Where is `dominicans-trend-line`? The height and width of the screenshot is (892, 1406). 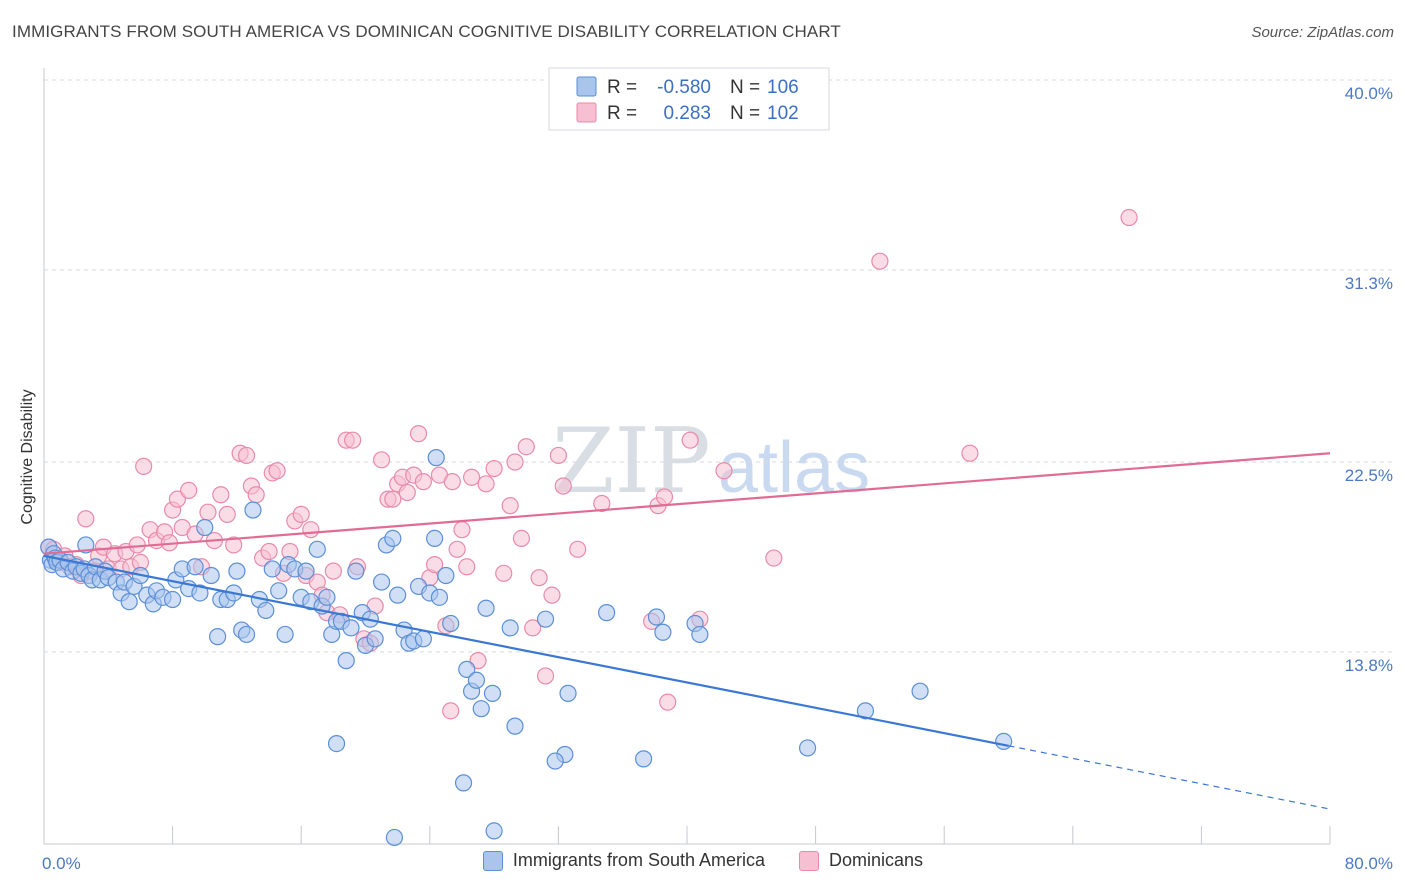 dominicans-trend-line is located at coordinates (687, 503).